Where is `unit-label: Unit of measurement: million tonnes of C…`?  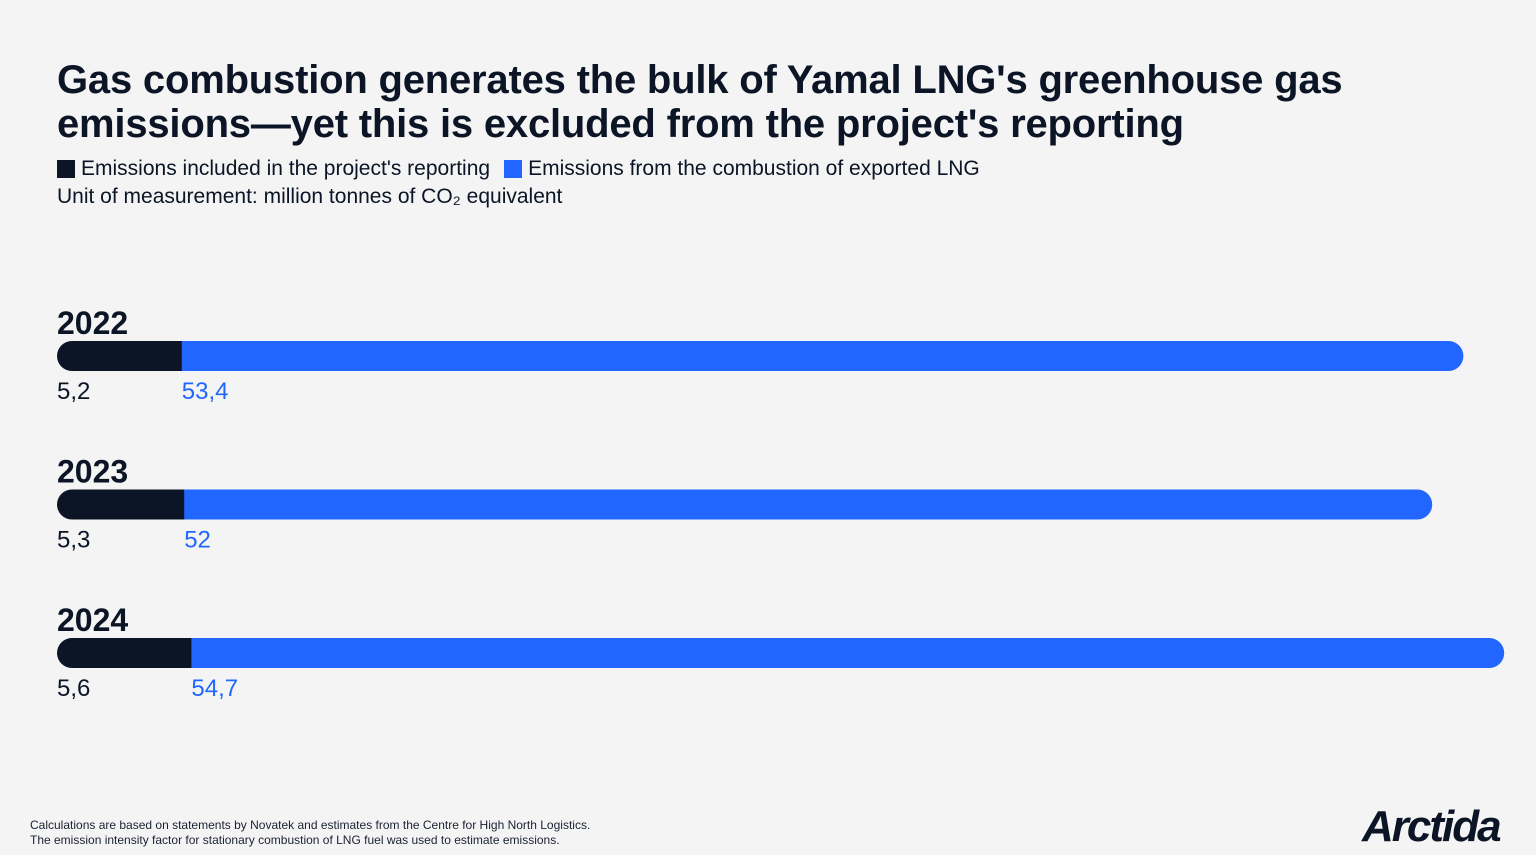 unit-label: Unit of measurement: million tonnes of C… is located at coordinates (310, 196).